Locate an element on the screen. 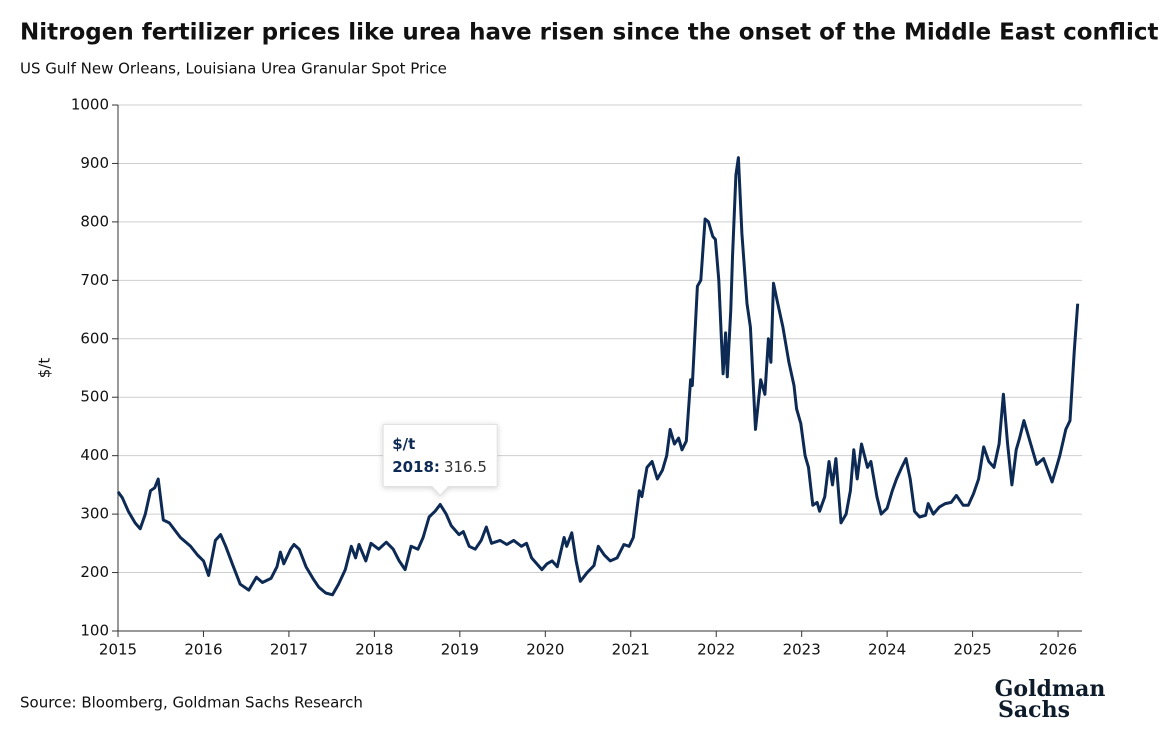 The image size is (1160, 749). x-tick-label: 2016 is located at coordinates (203, 650).